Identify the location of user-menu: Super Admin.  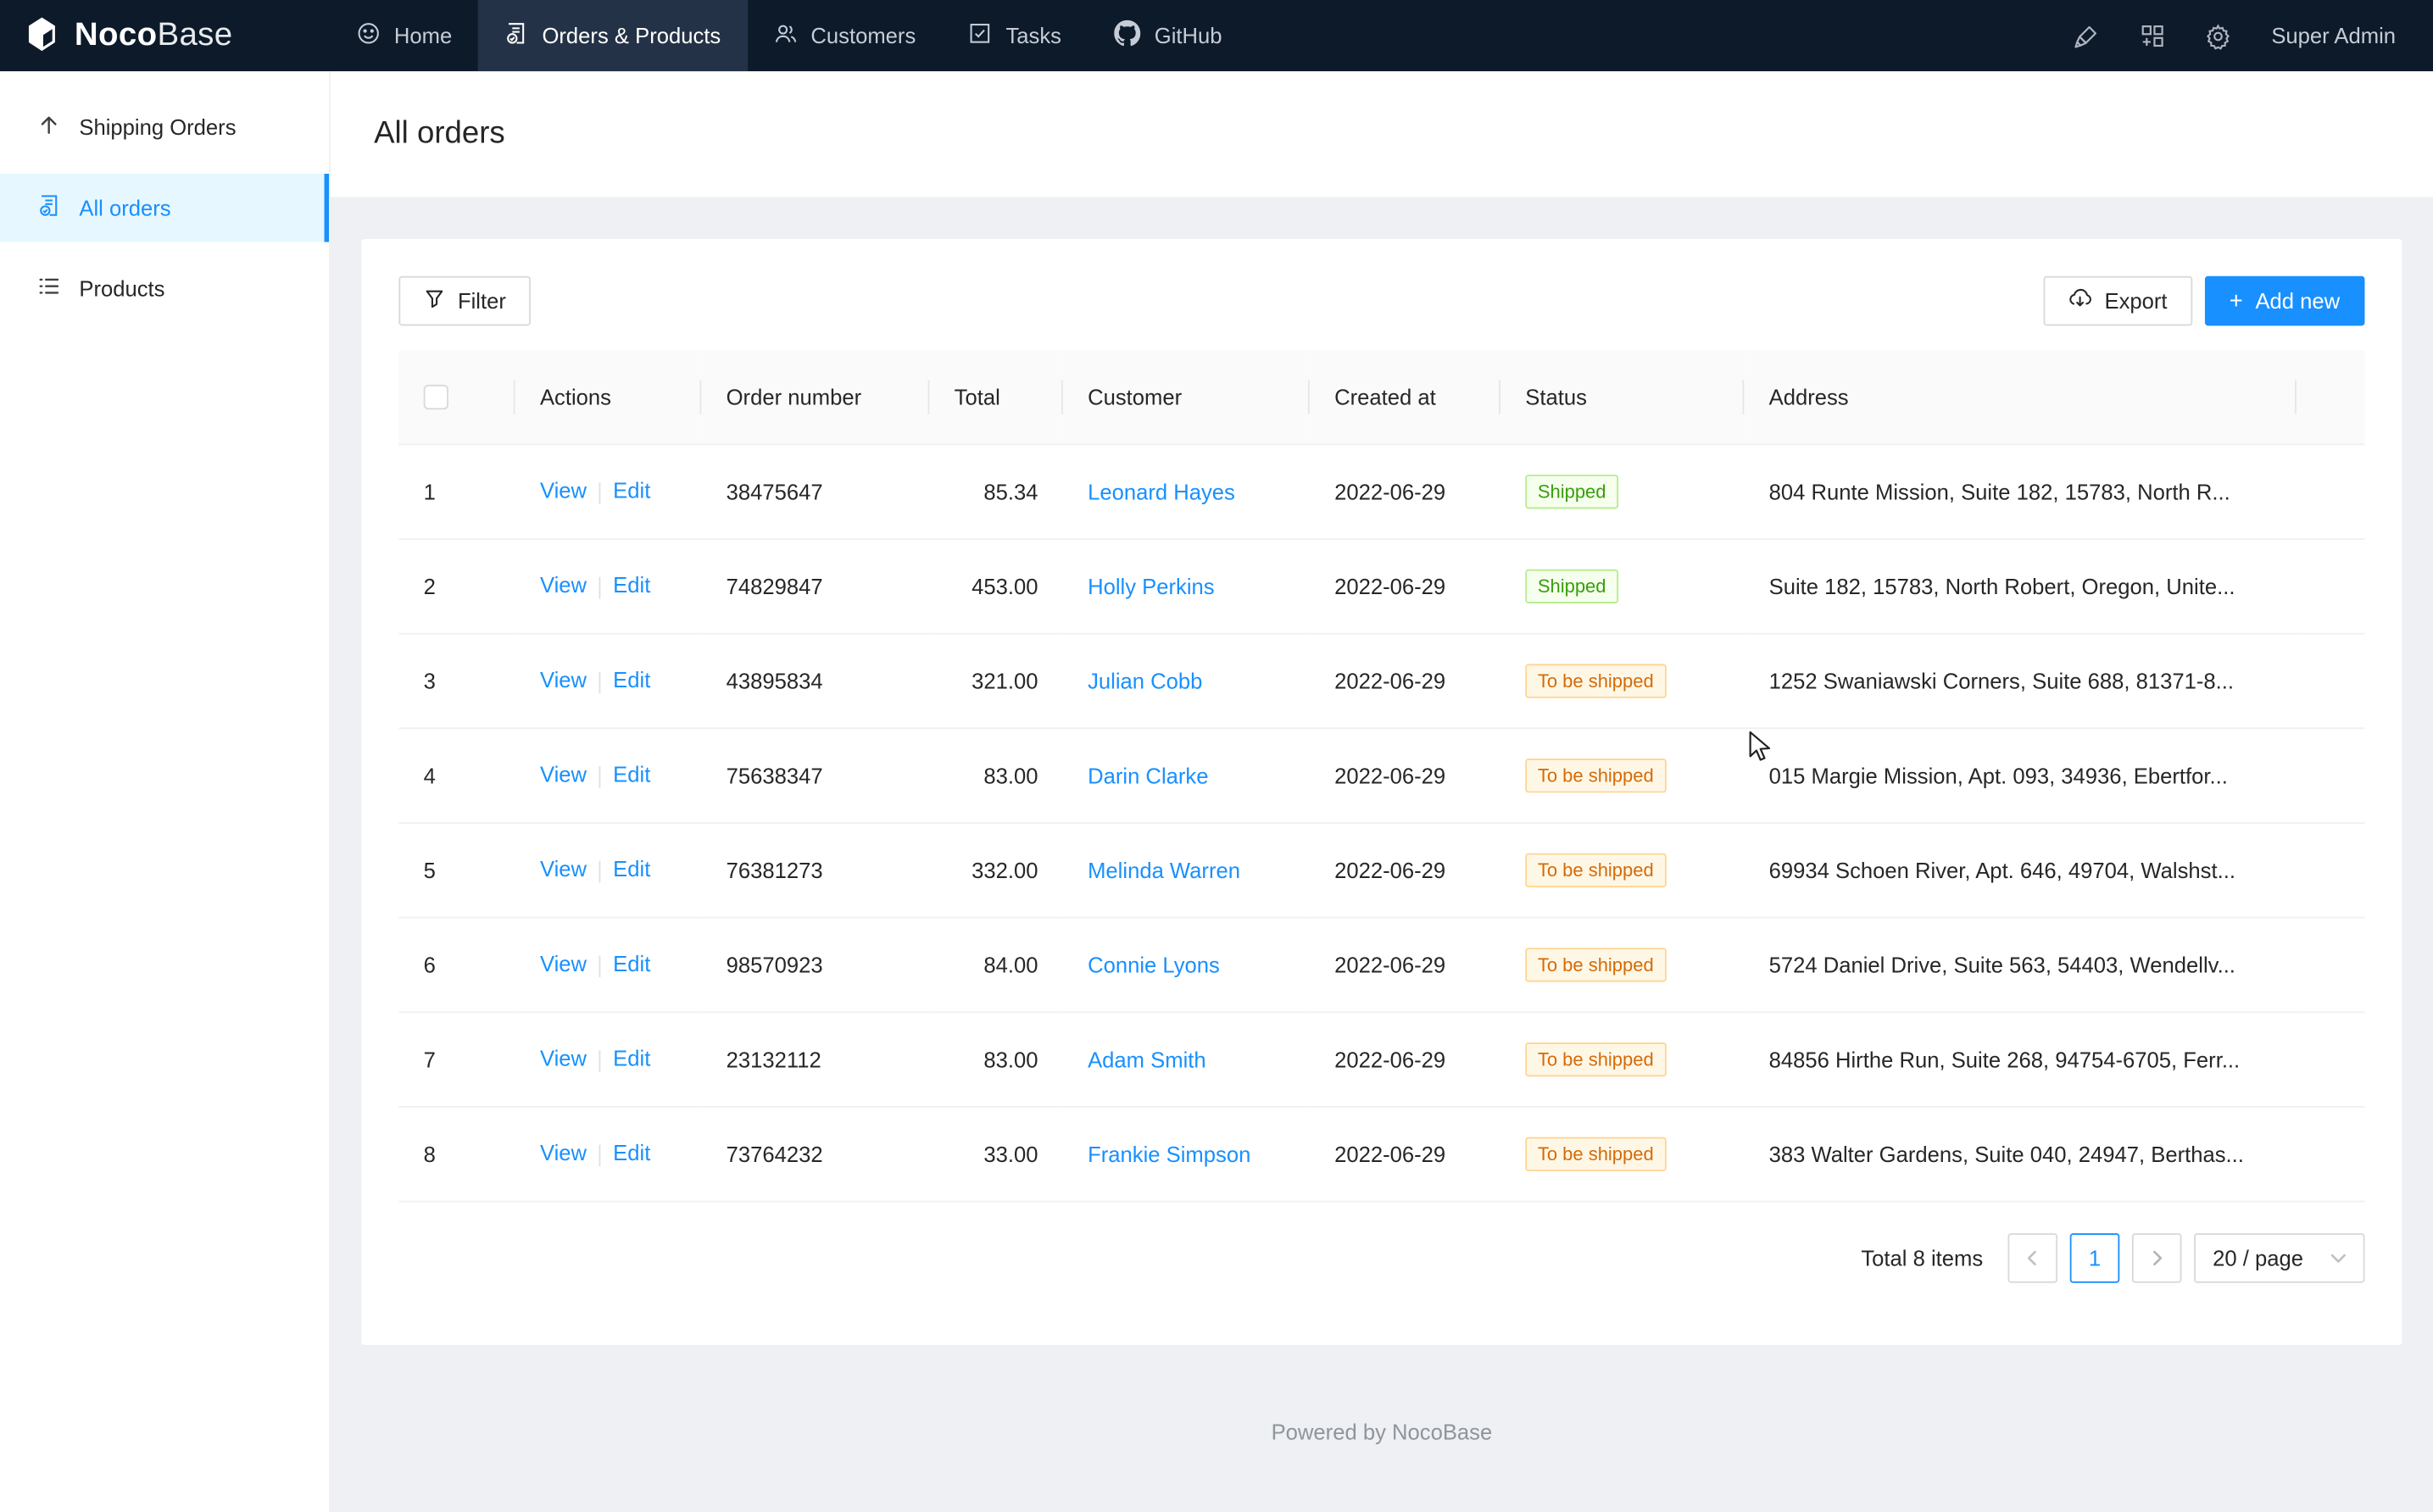
(2334, 36).